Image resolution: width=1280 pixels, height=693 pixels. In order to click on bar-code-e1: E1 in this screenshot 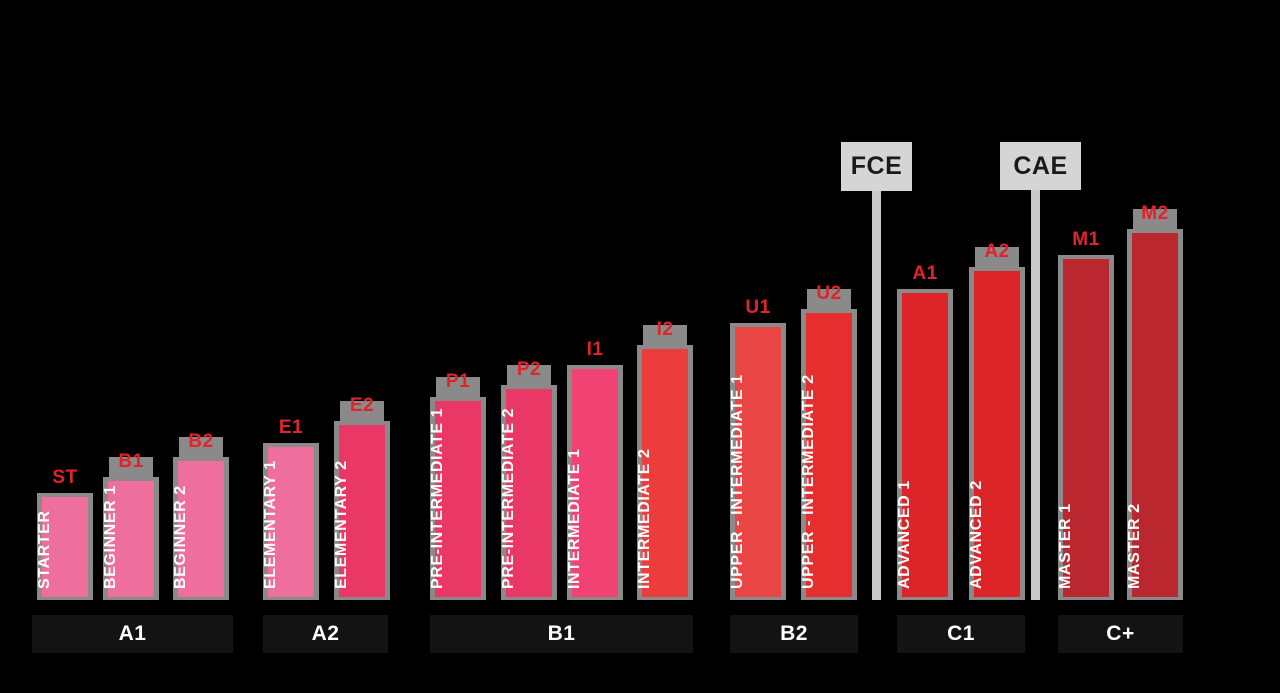, I will do `click(291, 427)`.